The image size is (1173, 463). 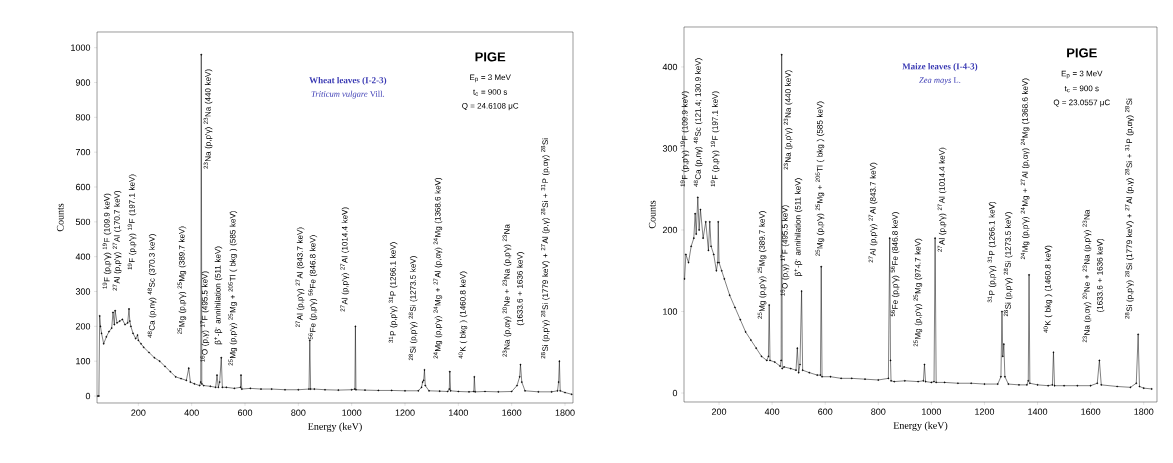 What do you see at coordinates (348, 94) in the screenshot?
I see `annotation: Triticum vulgare Vill.` at bounding box center [348, 94].